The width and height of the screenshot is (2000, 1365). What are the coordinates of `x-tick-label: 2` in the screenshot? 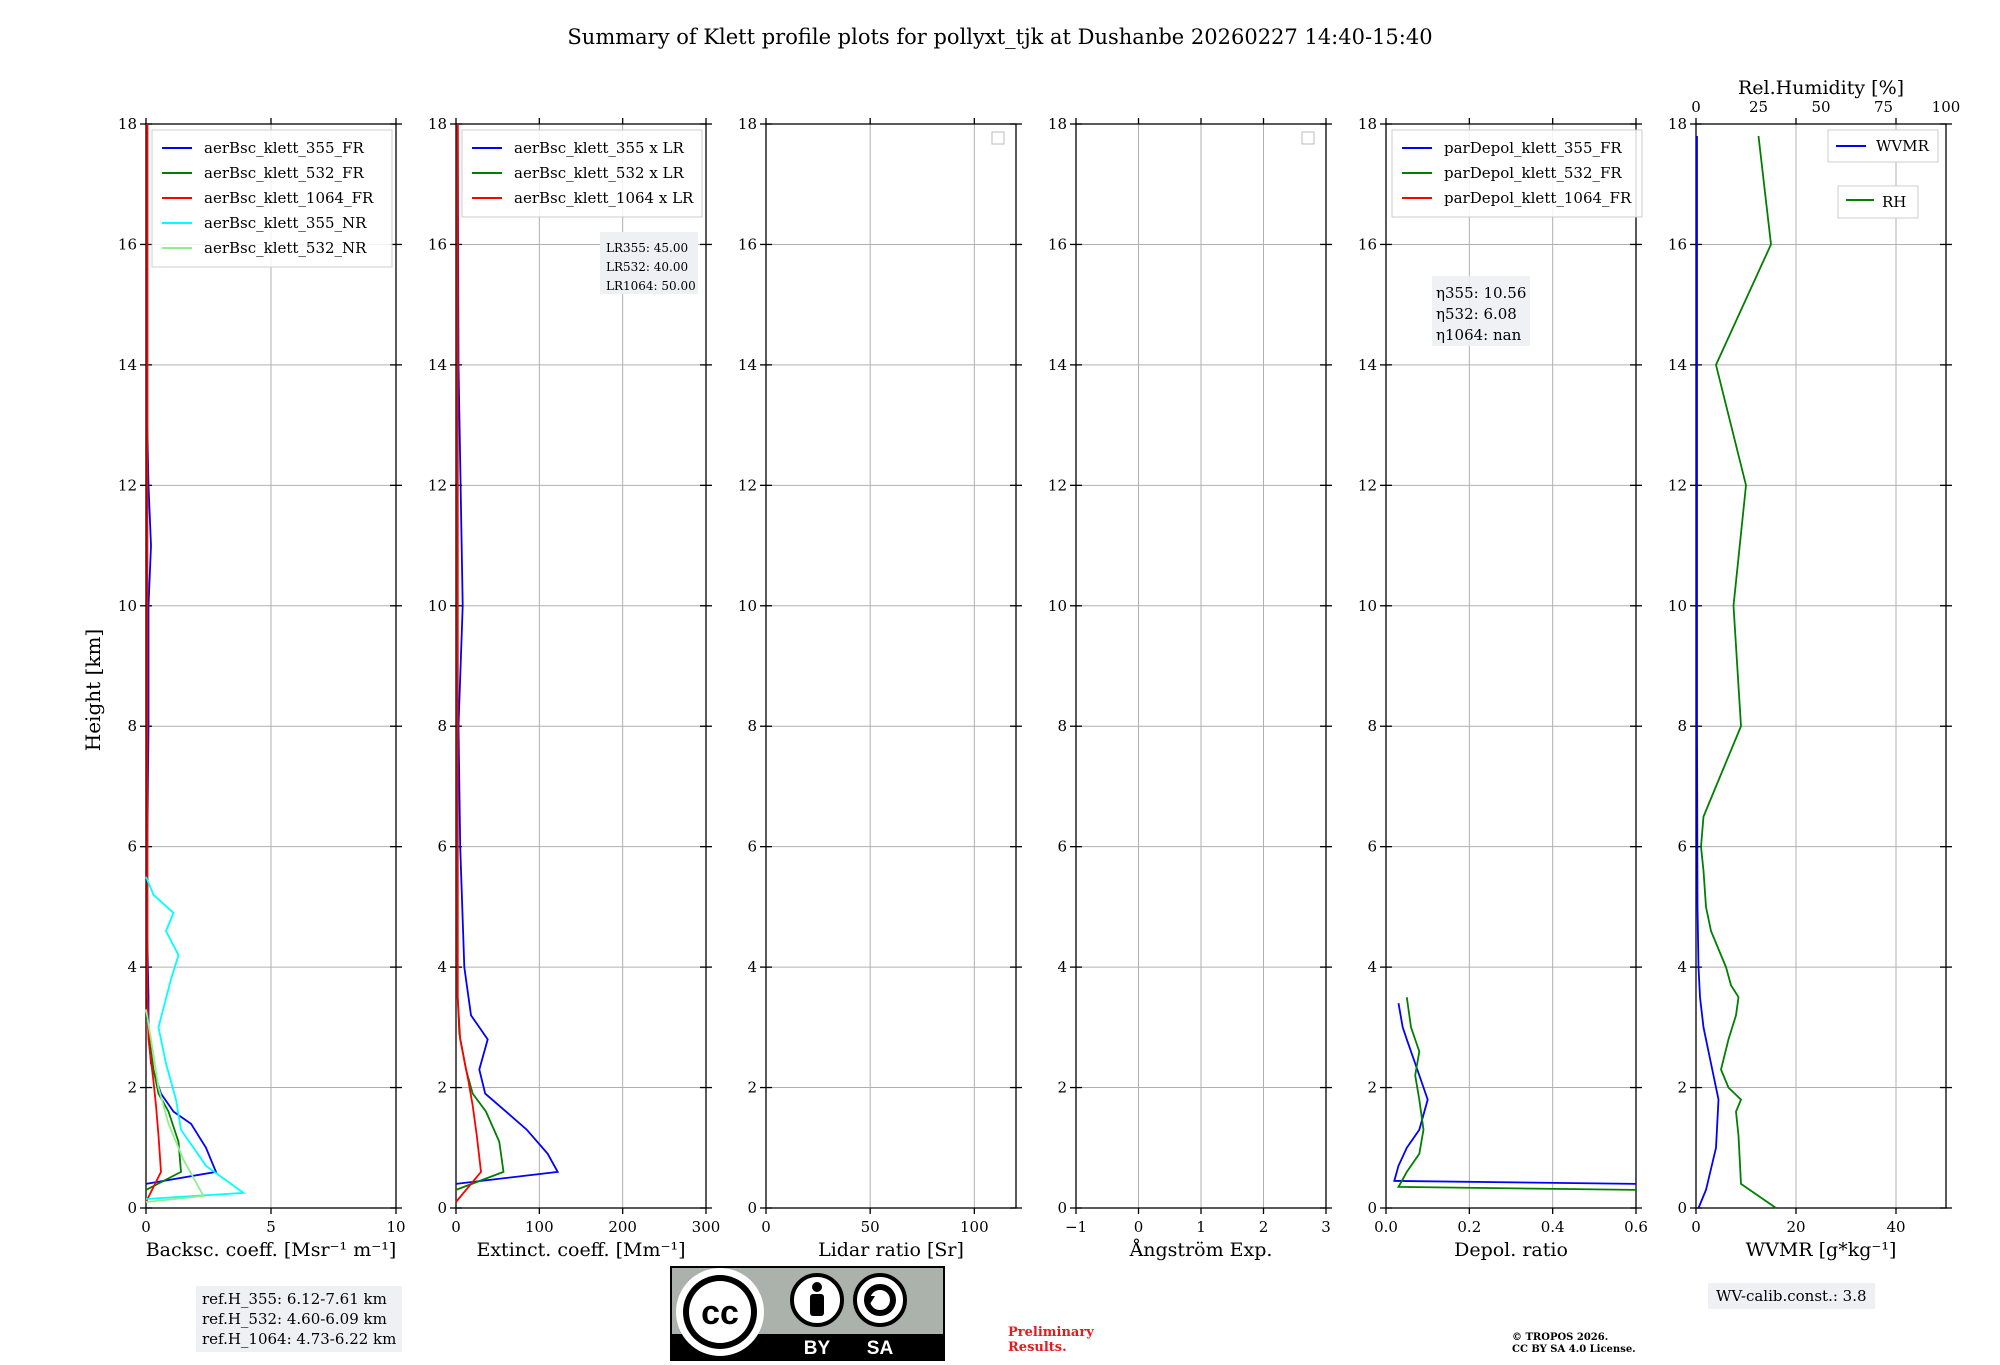 It's located at (1264, 1227).